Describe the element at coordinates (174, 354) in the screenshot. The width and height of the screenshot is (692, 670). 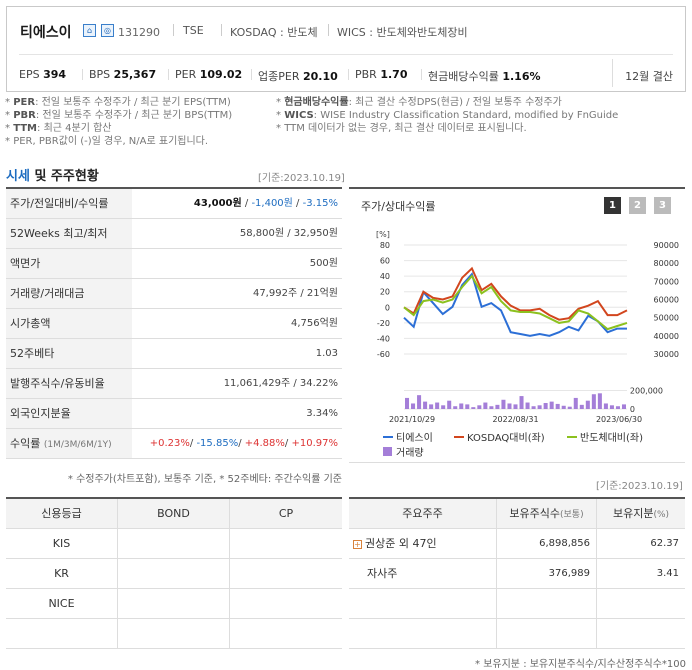
I see `table-row: 52주베타 1.03` at that location.